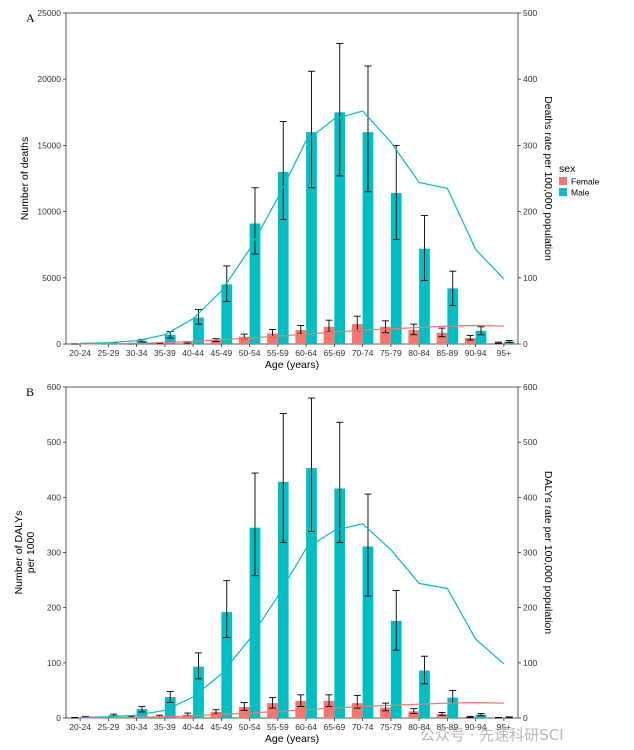  I want to click on y2-axis-title: DALYs rate per 100,000 population, so click(548, 552).